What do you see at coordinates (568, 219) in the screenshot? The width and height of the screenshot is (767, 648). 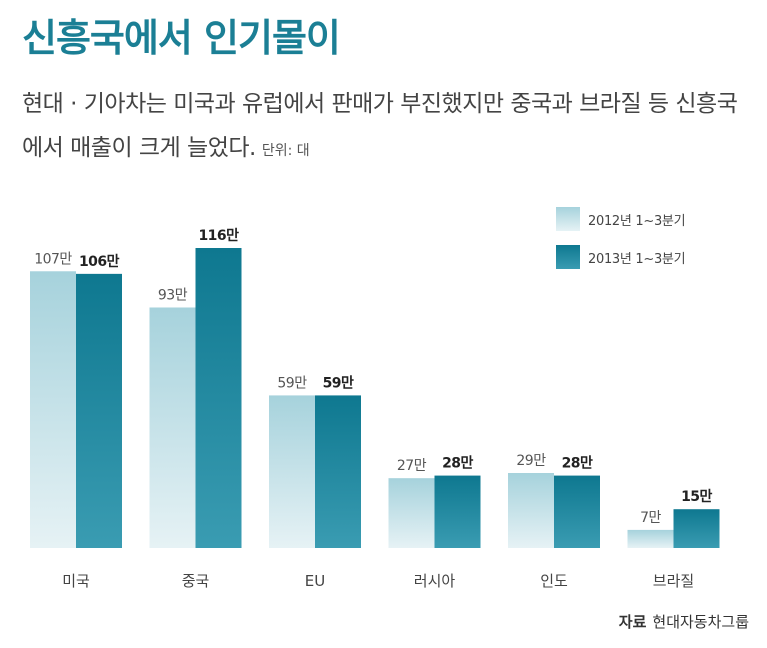 I see `legend-swatch-2012` at bounding box center [568, 219].